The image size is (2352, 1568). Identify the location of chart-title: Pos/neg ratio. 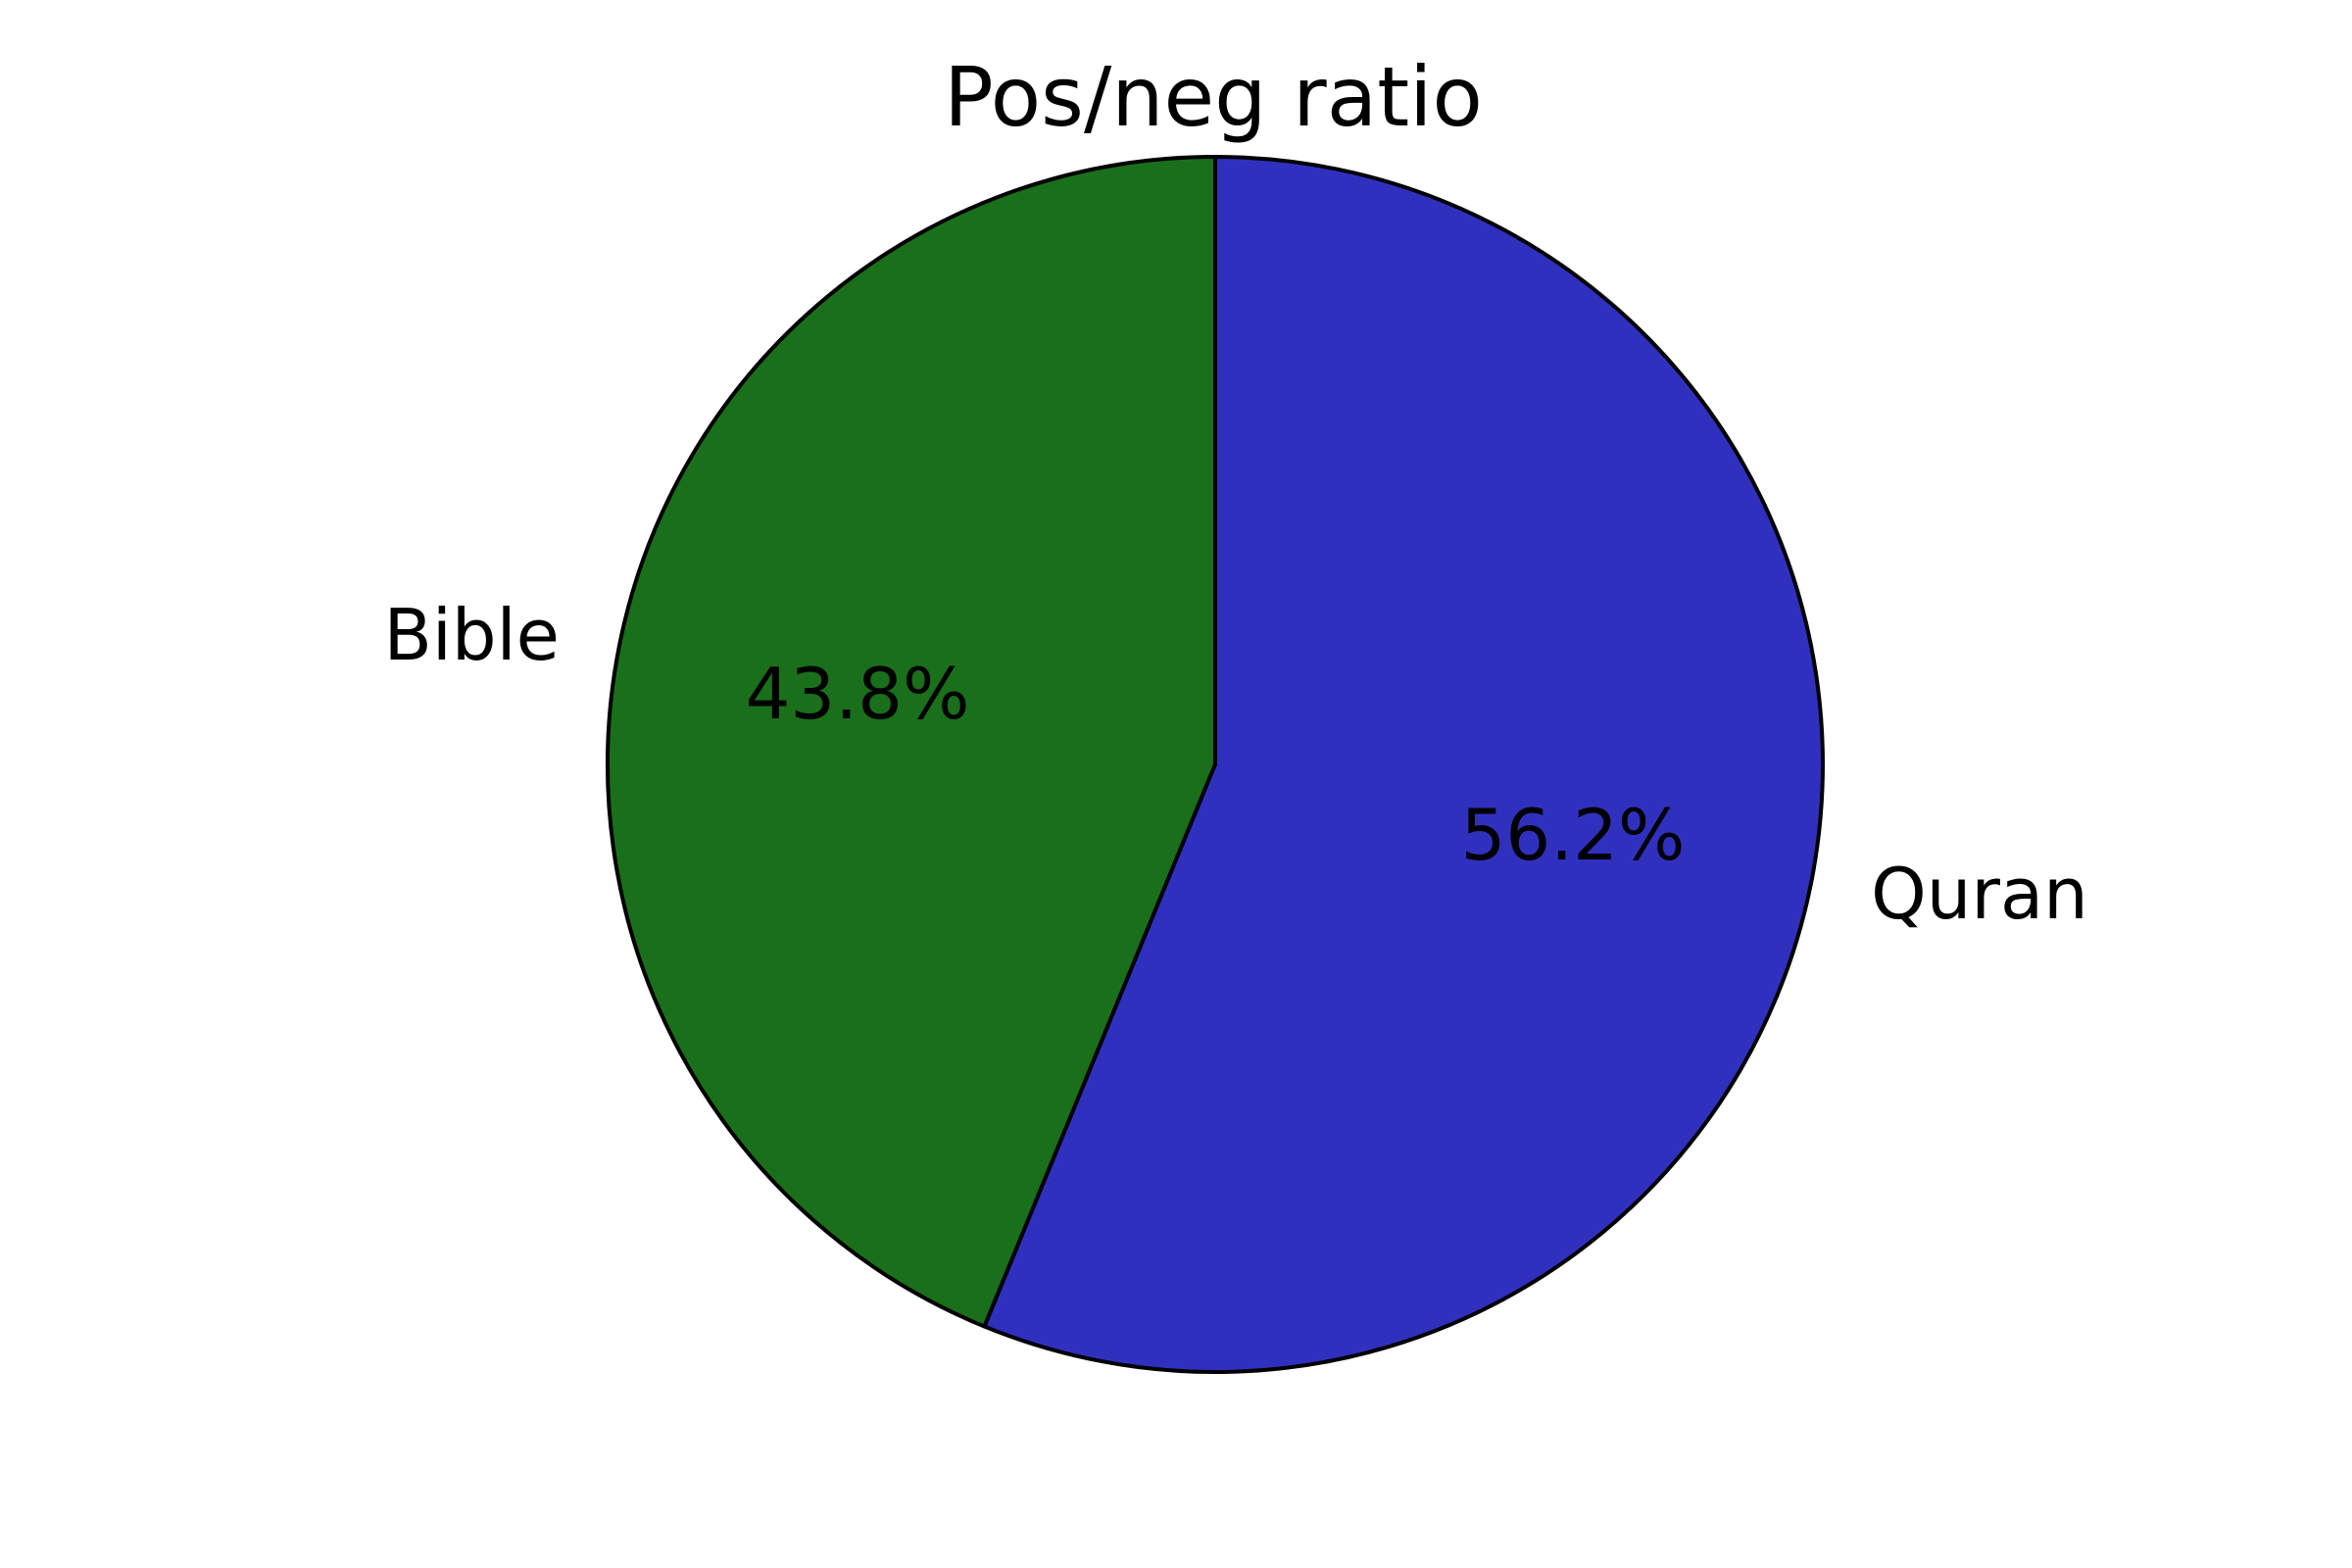
(1213, 97).